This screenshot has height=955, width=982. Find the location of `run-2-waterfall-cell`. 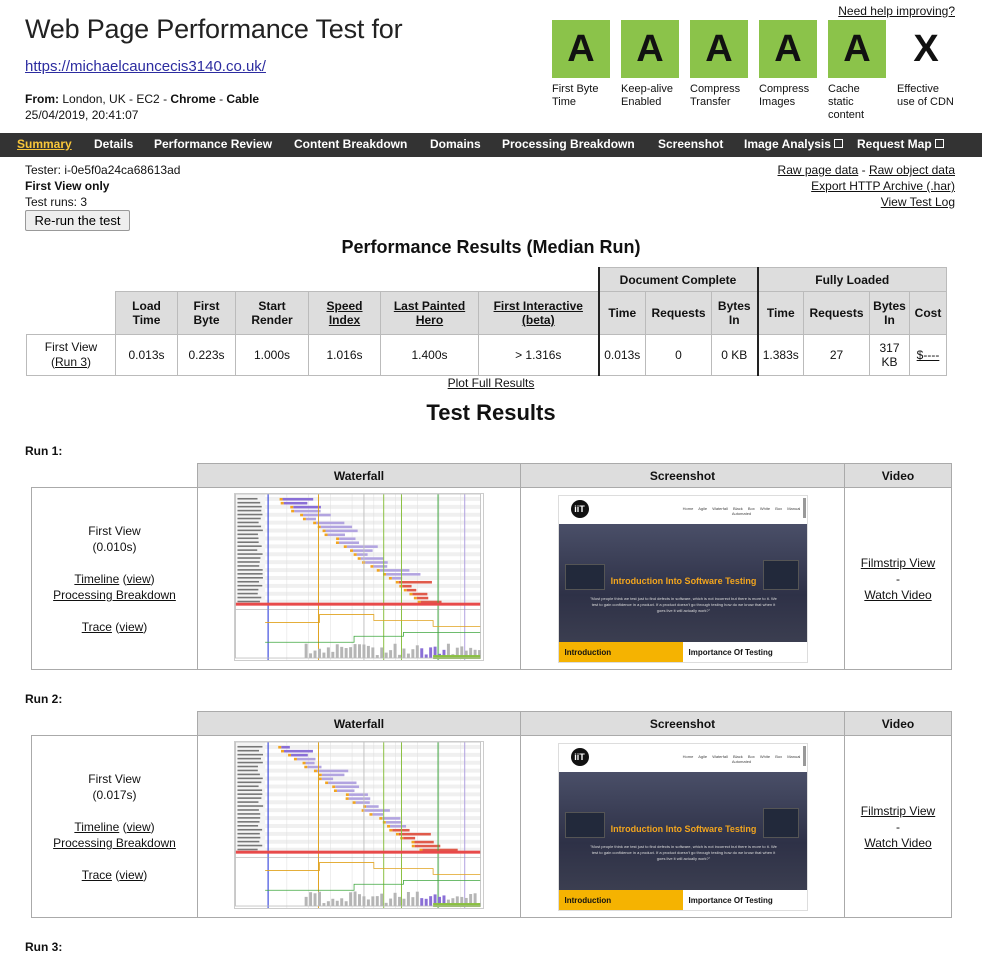

run-2-waterfall-cell is located at coordinates (359, 826).